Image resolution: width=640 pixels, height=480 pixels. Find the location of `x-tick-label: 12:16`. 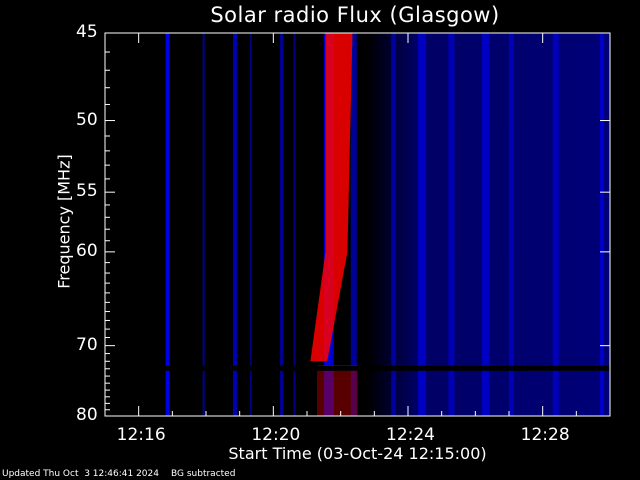

x-tick-label: 12:16 is located at coordinates (141, 435).